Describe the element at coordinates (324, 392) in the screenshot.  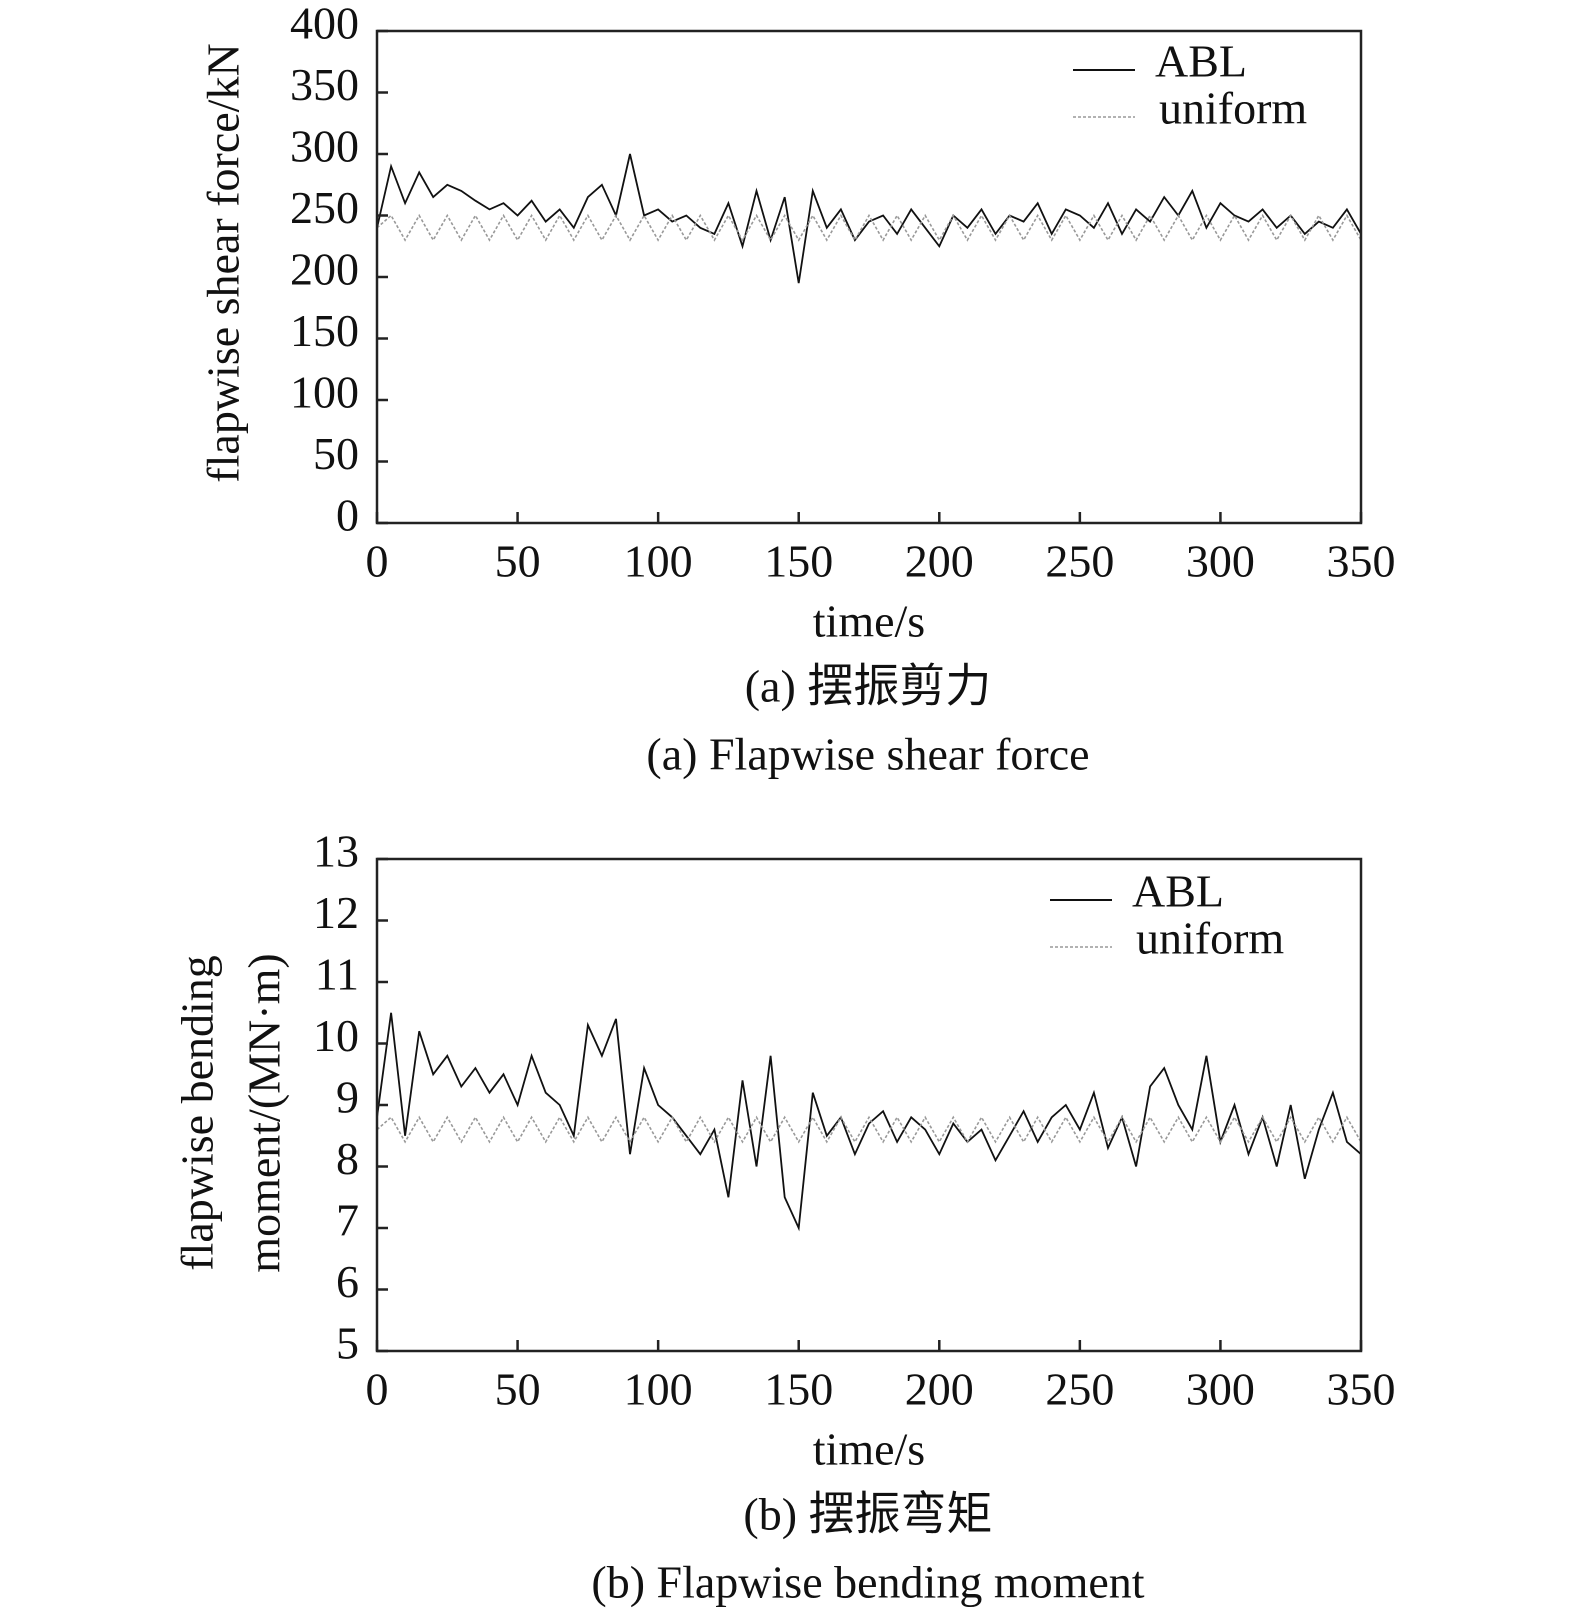
I see `y-tick-label: 100` at that location.